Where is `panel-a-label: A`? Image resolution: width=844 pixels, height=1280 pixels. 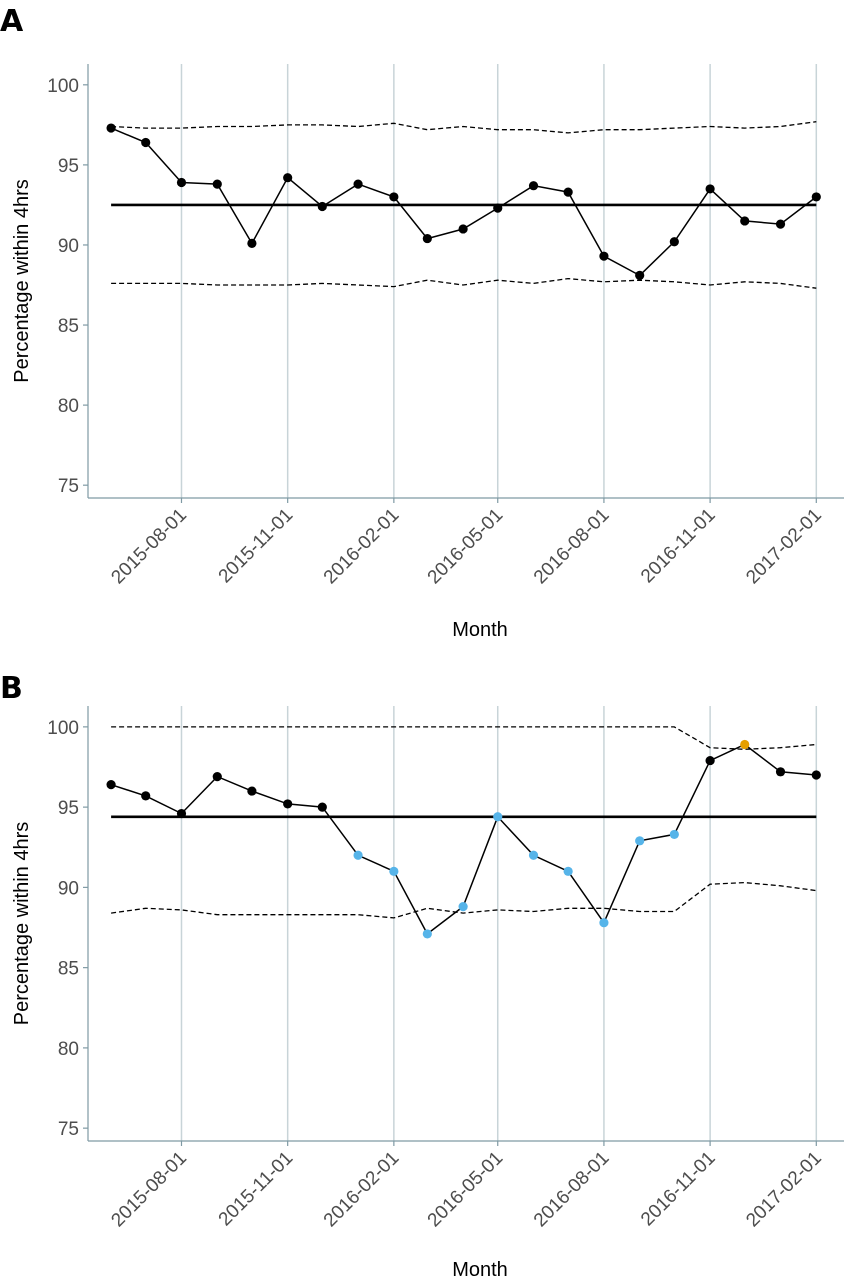 panel-a-label: A is located at coordinates (12, 21).